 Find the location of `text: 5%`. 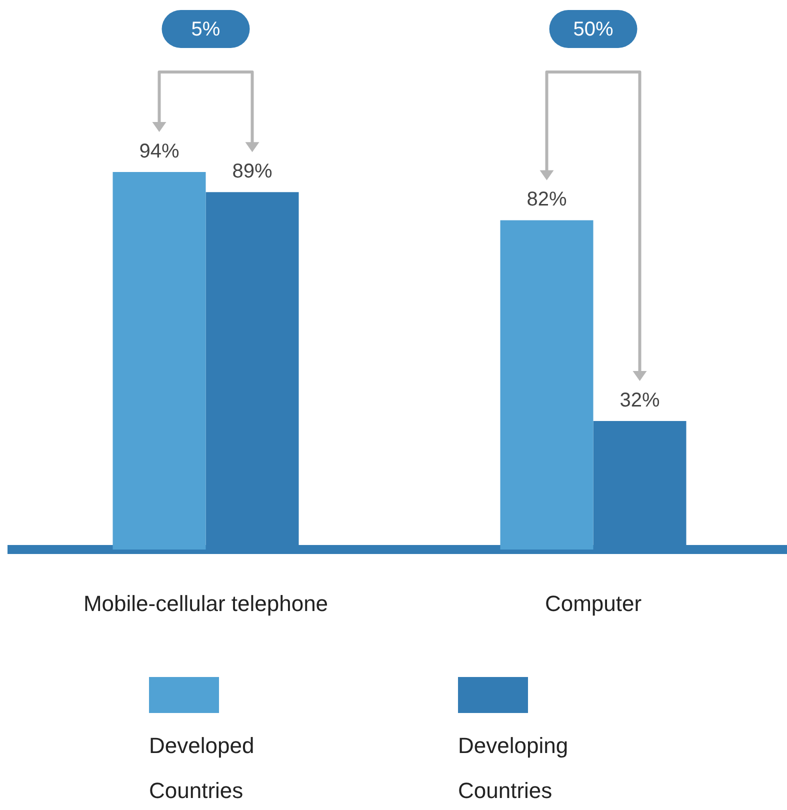

text: 5% is located at coordinates (205, 29).